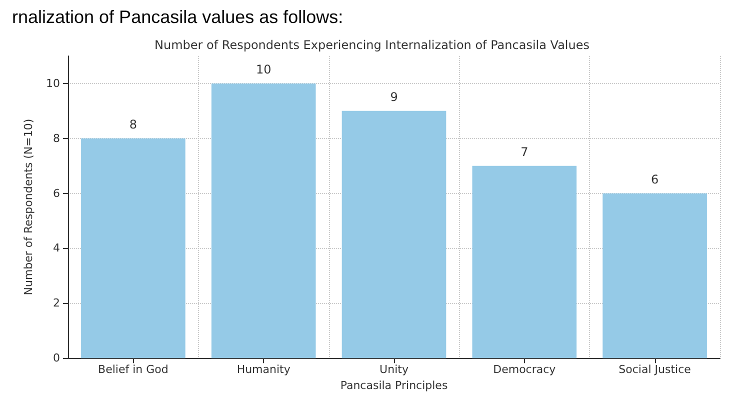  Describe the element at coordinates (28, 207) in the screenshot. I see `y-axis-title: Number of Respondents (N=10)` at that location.